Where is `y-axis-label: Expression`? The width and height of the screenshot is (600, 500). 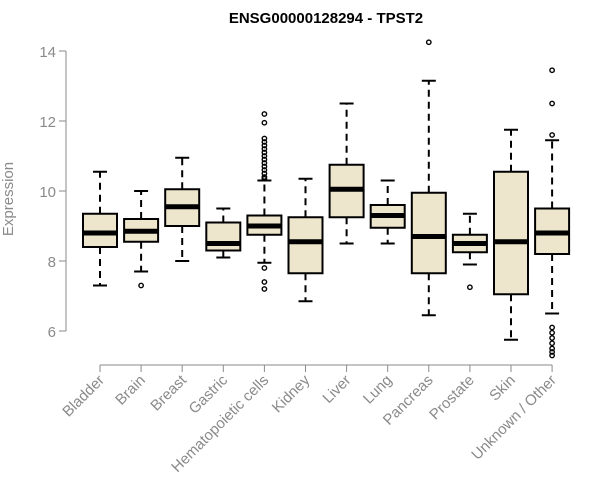 y-axis-label: Expression is located at coordinates (8, 199).